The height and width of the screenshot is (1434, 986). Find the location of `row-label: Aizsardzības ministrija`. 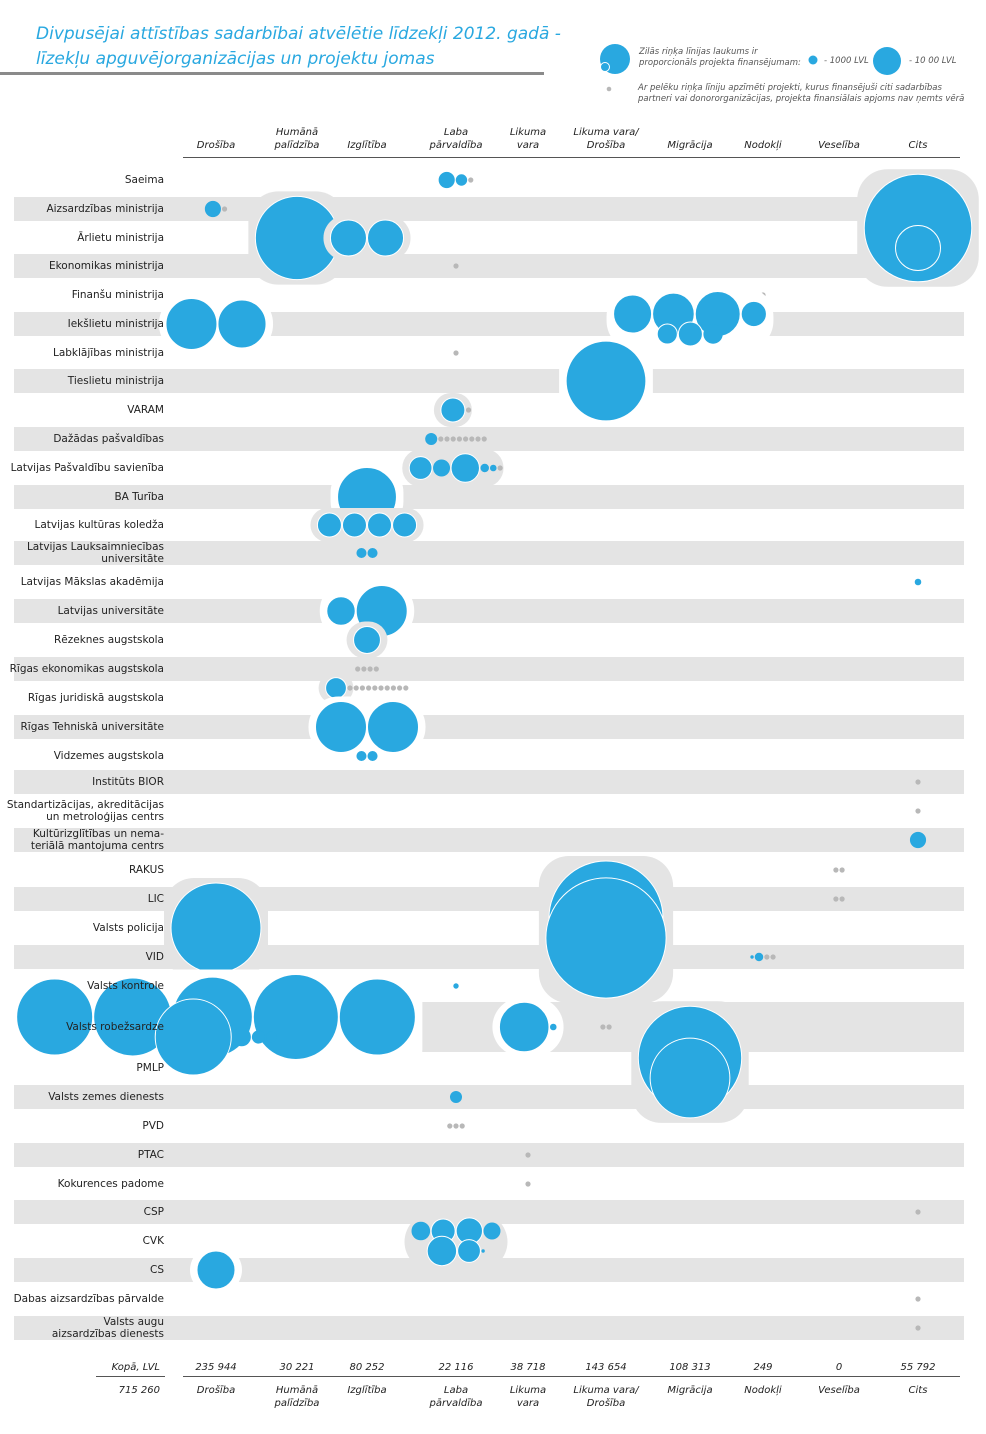

row-label: Aizsardzības ministrija is located at coordinates (82, 209).